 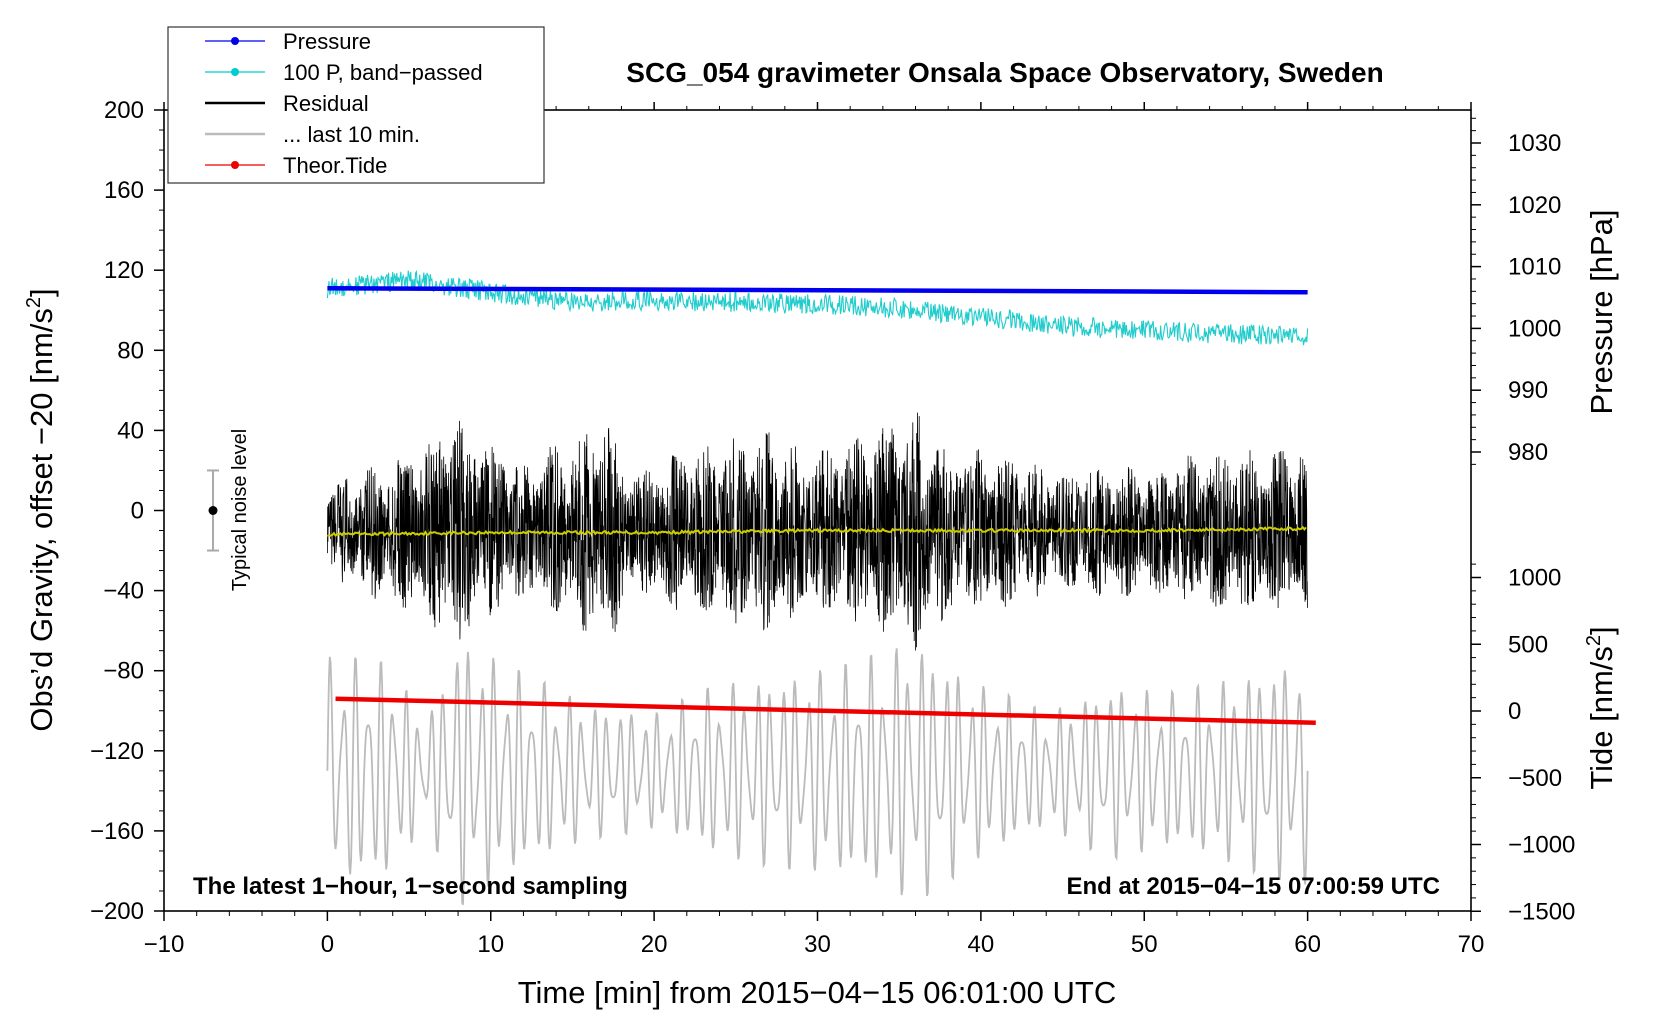 I want to click on x-tick-label: 30, so click(x=817, y=944).